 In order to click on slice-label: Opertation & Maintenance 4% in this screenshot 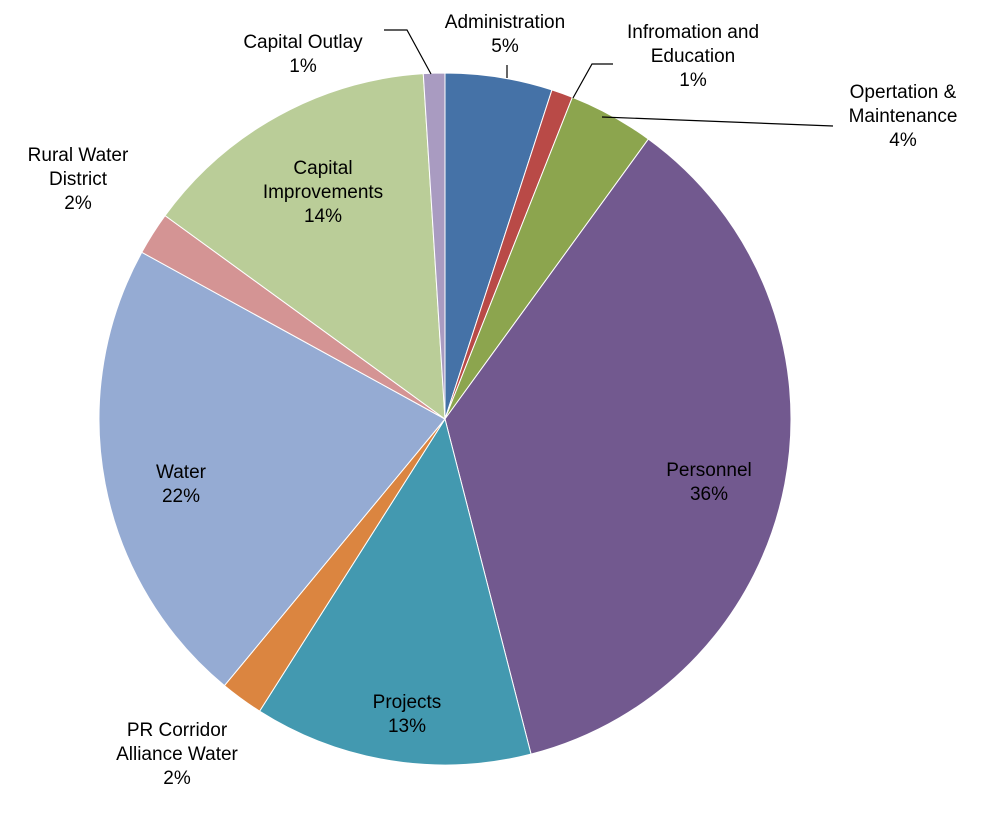, I will do `click(903, 117)`.